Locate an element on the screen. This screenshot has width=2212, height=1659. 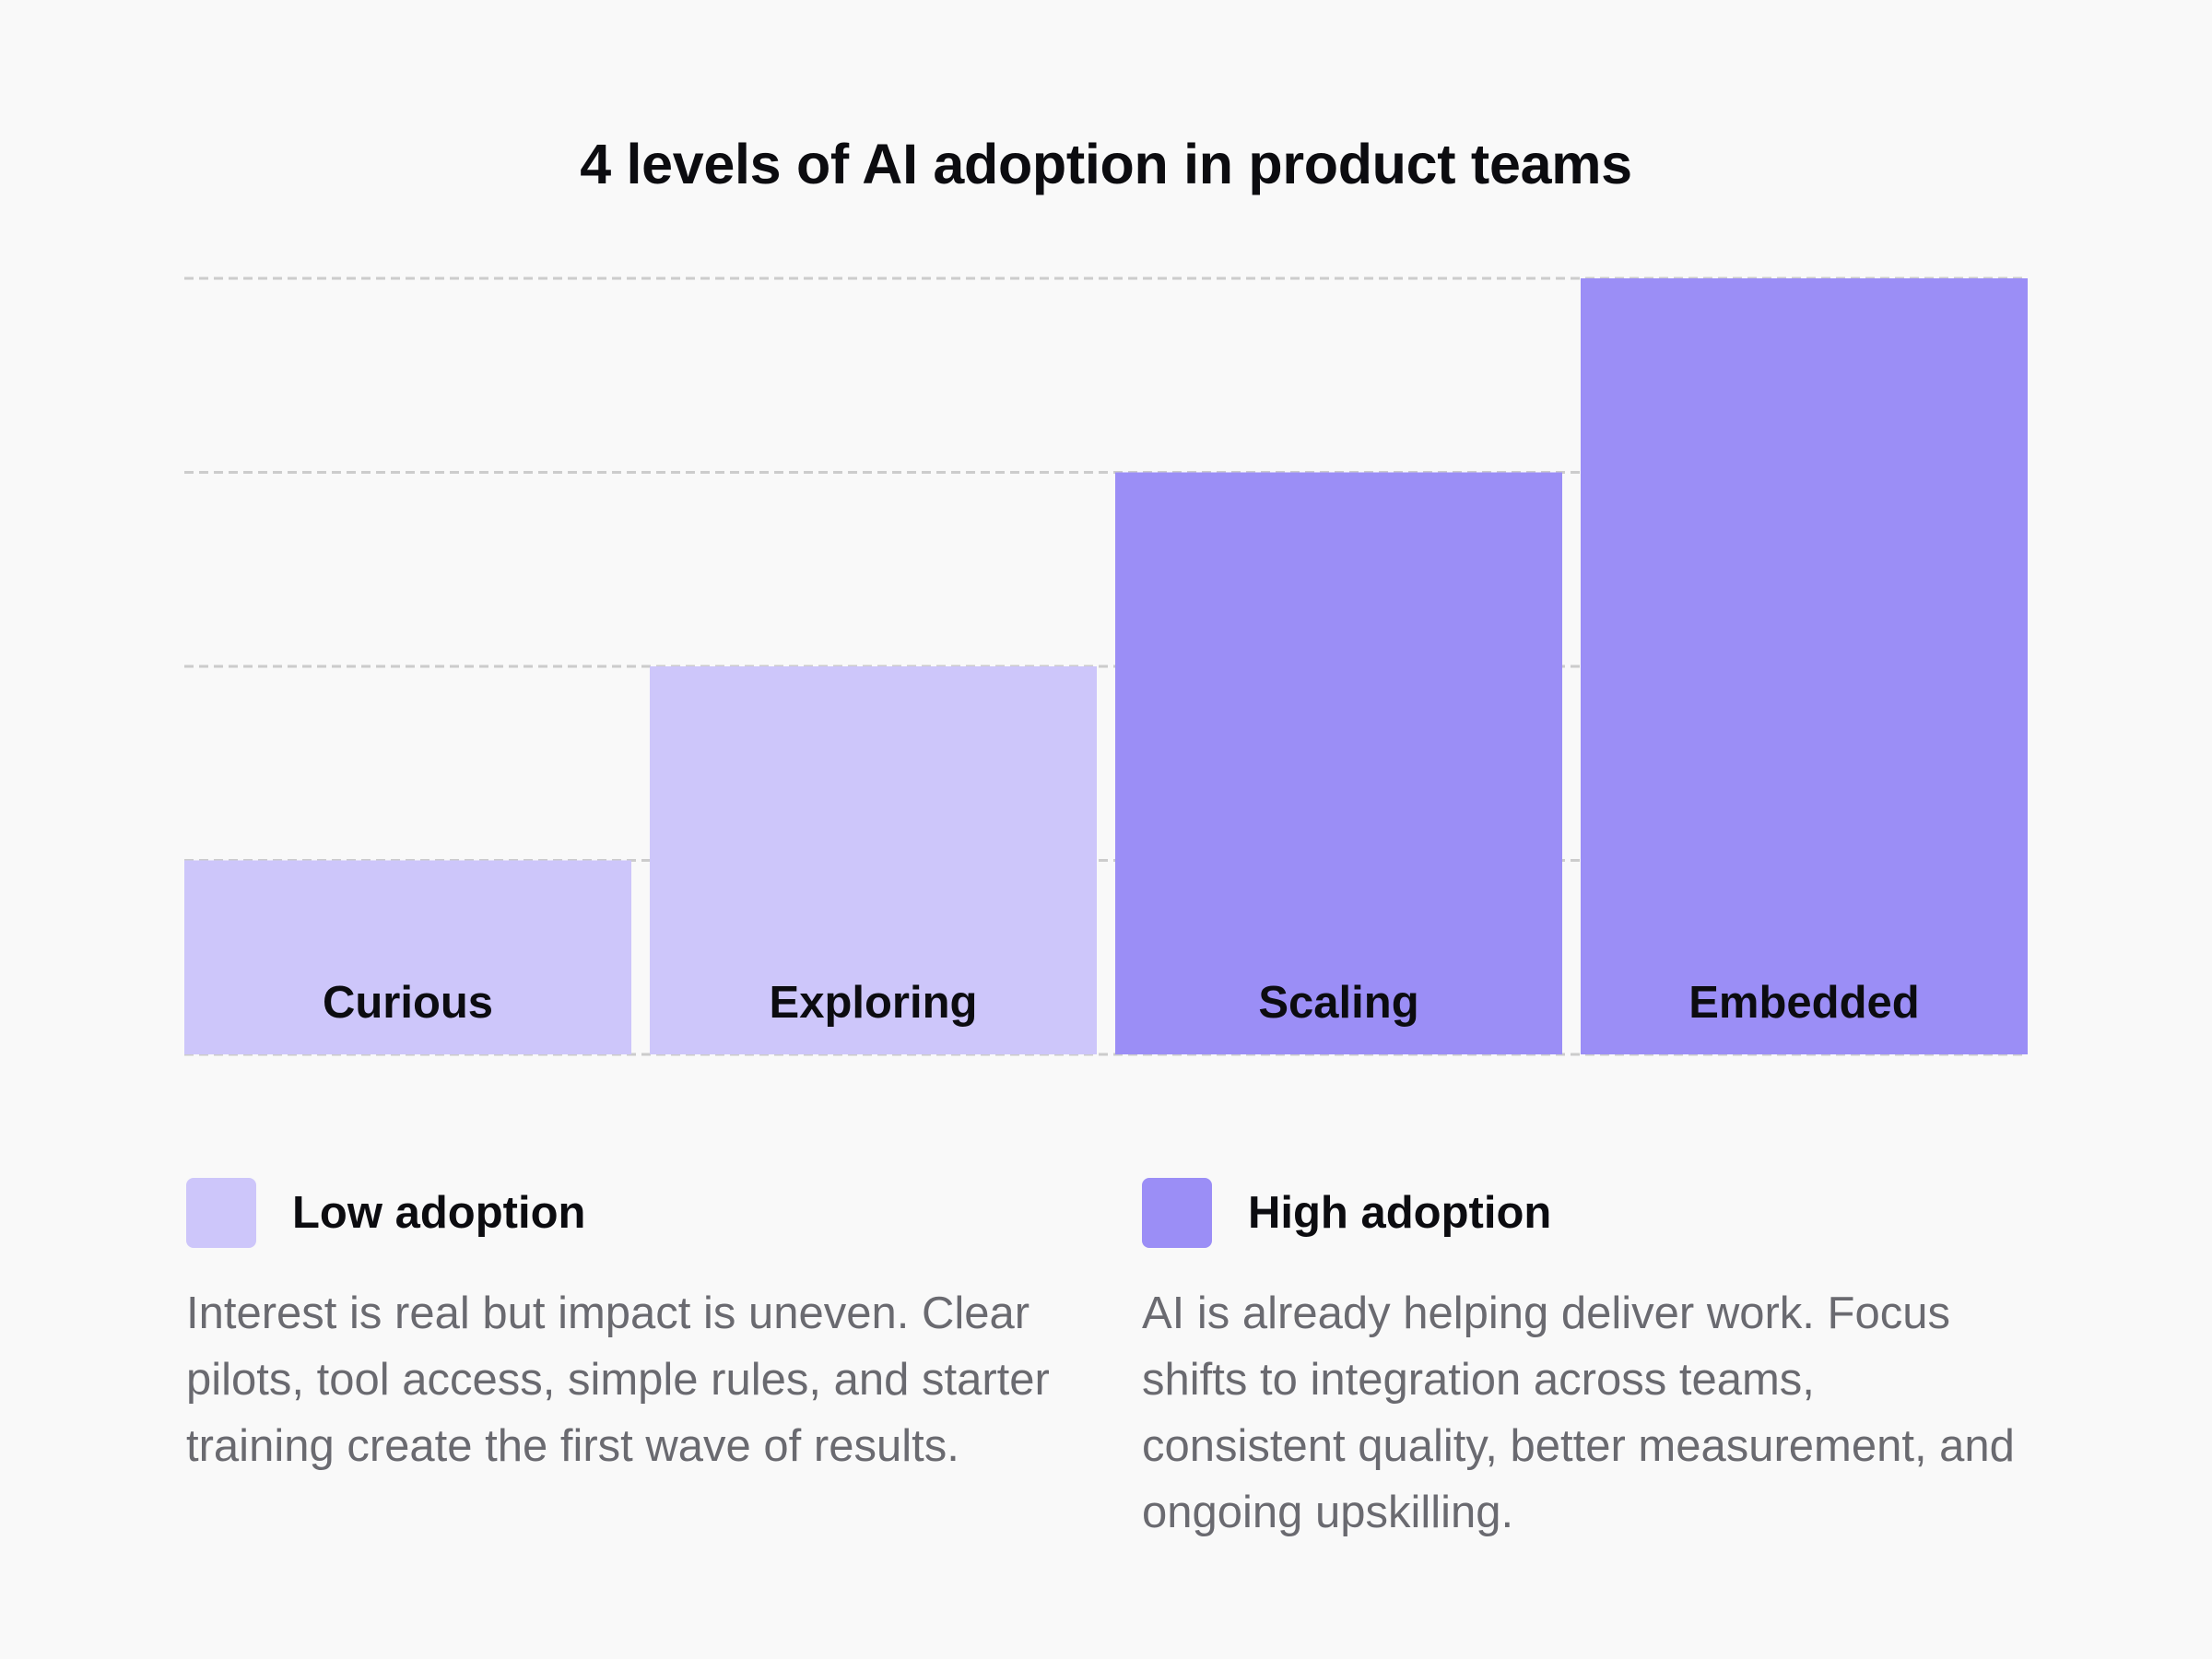
bar-label-curious: Curious is located at coordinates (408, 1003).